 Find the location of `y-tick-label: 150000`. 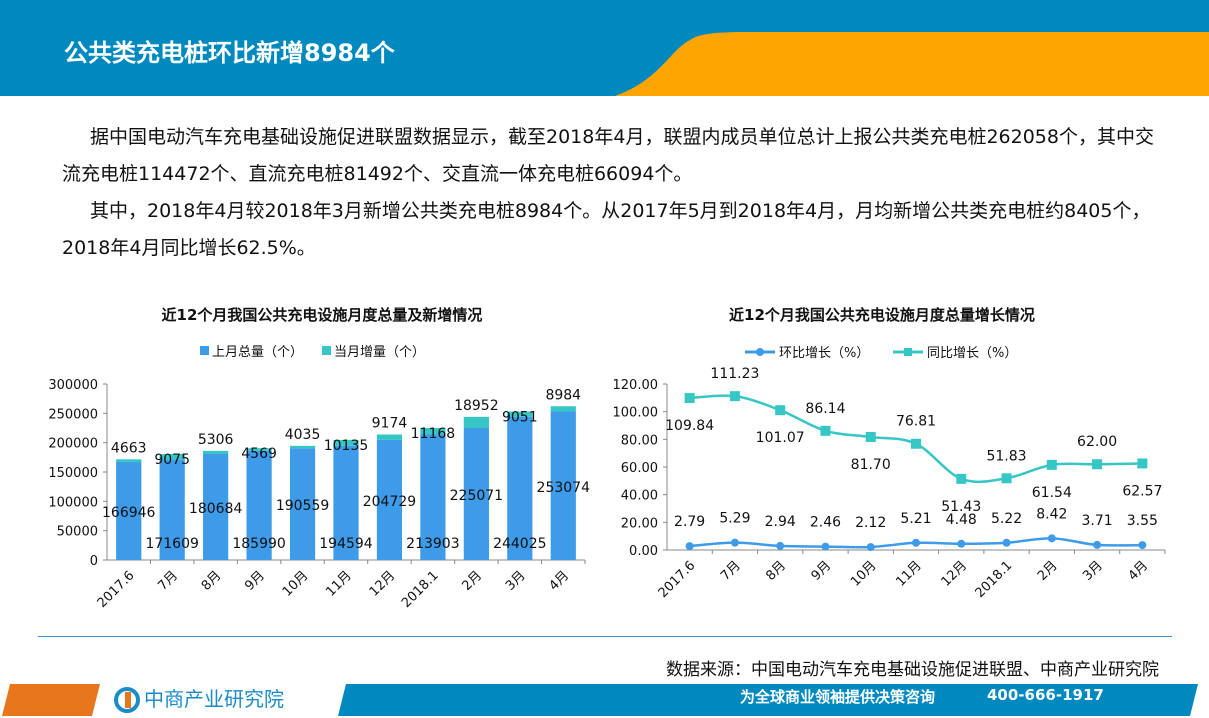

y-tick-label: 150000 is located at coordinates (73, 473).